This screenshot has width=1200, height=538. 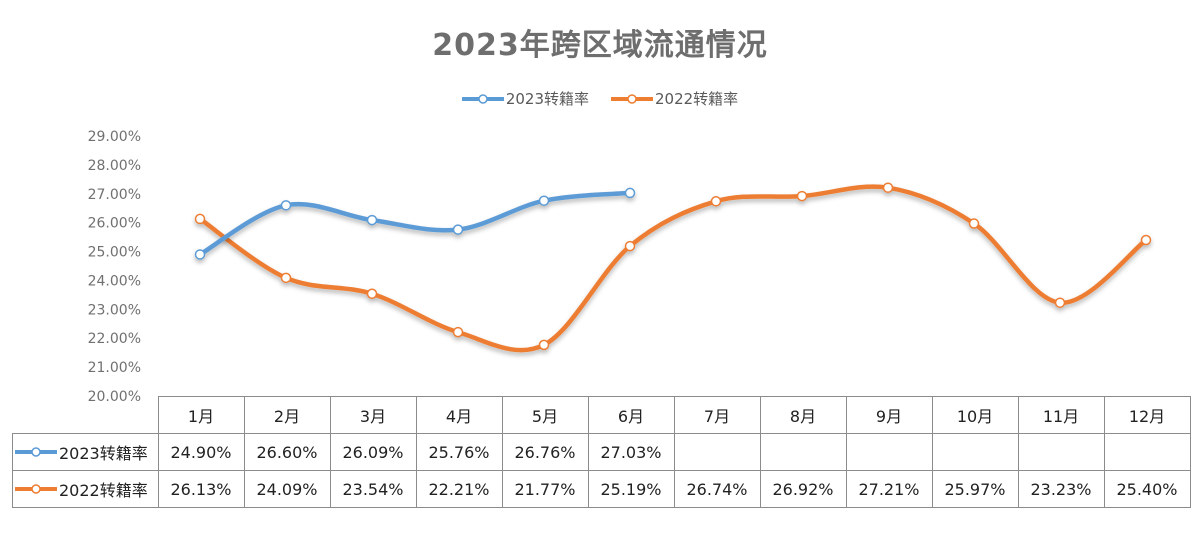 I want to click on series-2023, so click(x=415, y=223).